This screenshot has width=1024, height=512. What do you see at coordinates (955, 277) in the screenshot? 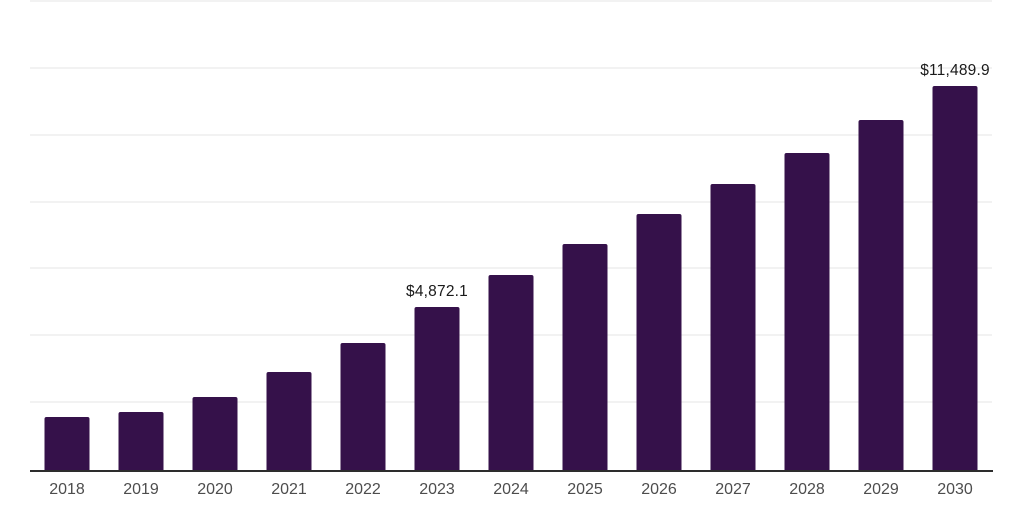
I see `bar-2030` at bounding box center [955, 277].